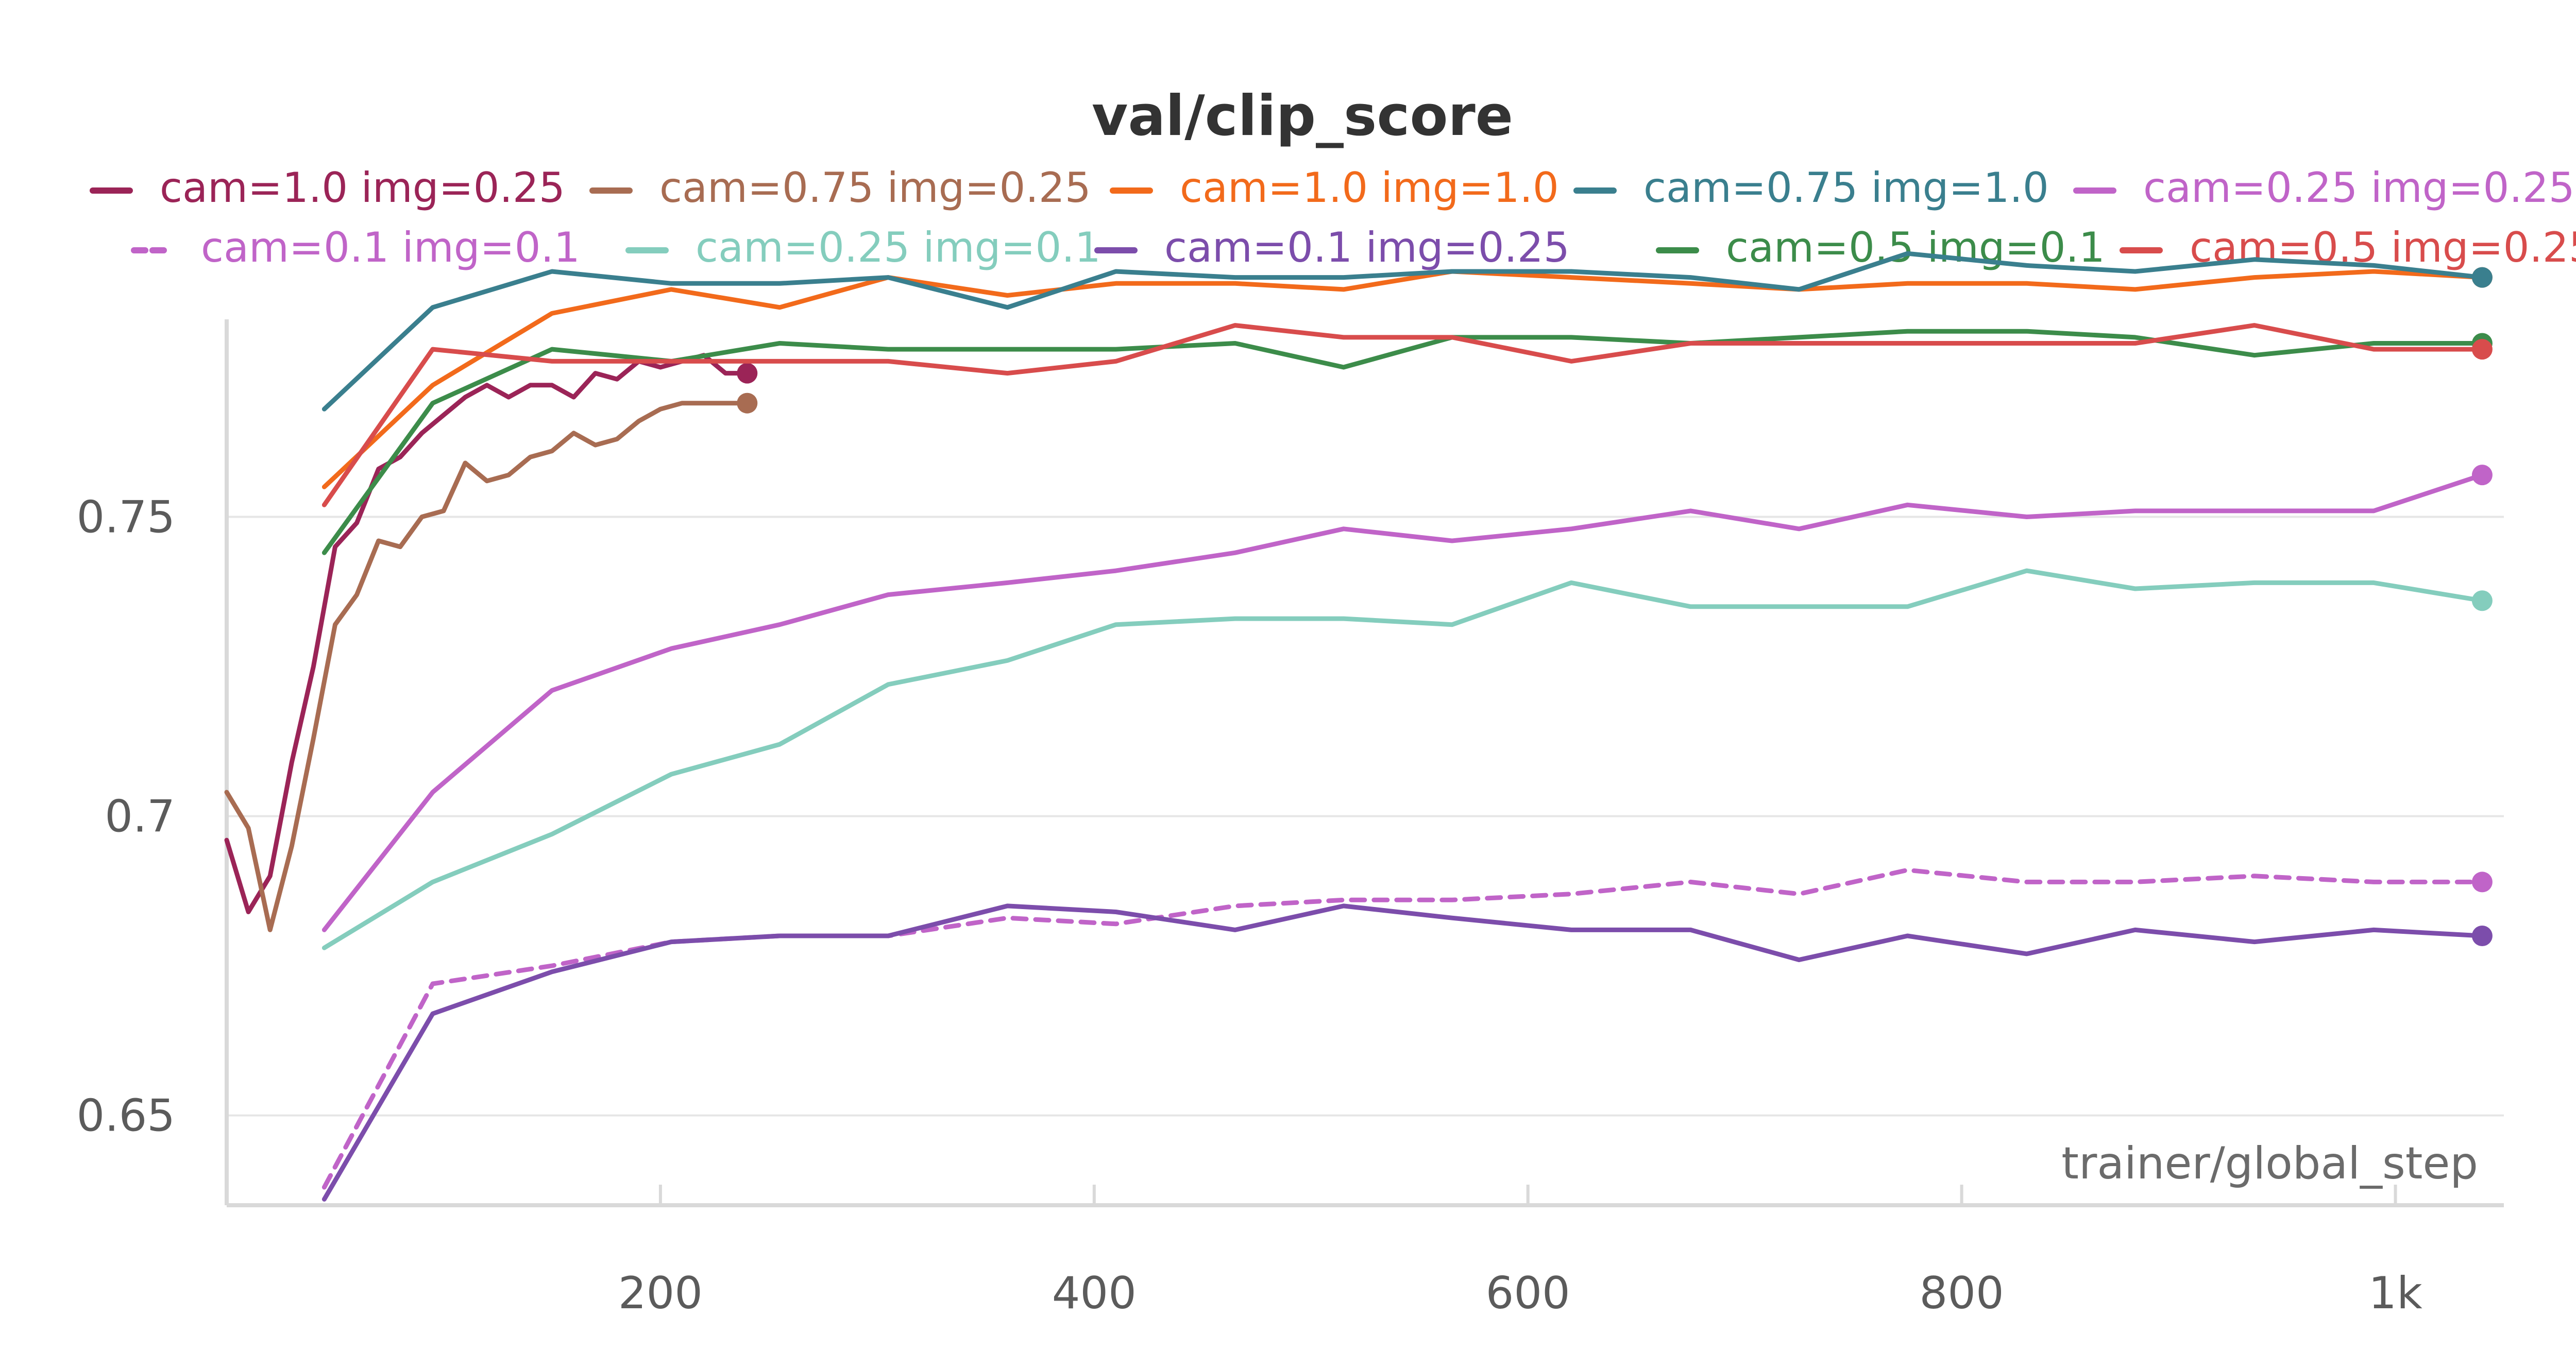  Describe the element at coordinates (1846, 188) in the screenshot. I see `legend-label: cam=0.75 img=1.0` at that location.